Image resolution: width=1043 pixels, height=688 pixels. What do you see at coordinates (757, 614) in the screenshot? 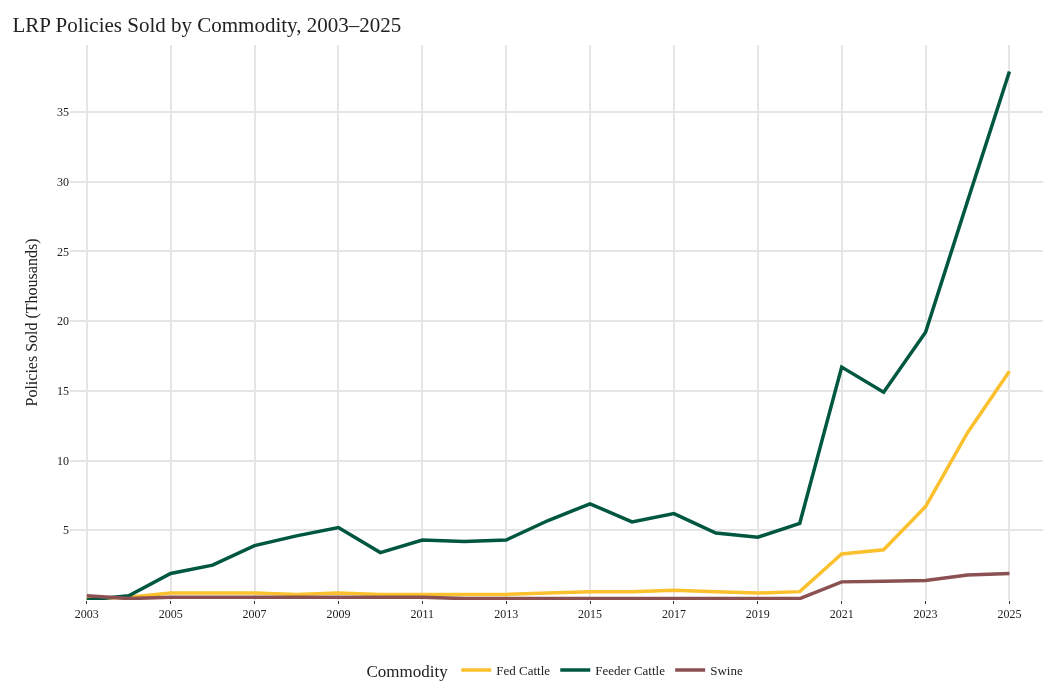
I see `x-tick-label: 2019` at bounding box center [757, 614].